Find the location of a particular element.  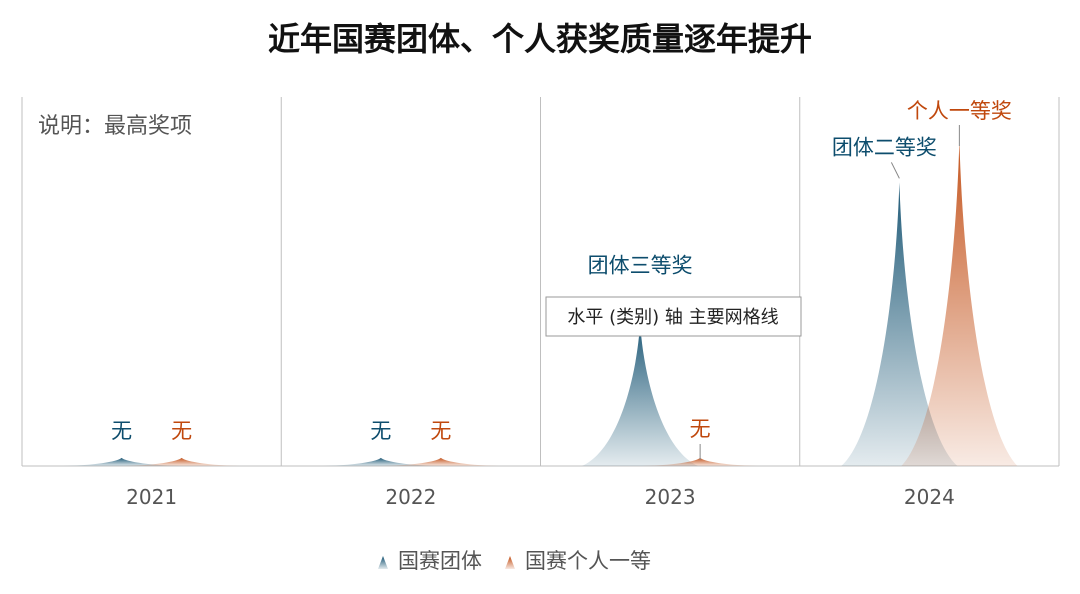

peak-individual-2024 is located at coordinates (959, 303).